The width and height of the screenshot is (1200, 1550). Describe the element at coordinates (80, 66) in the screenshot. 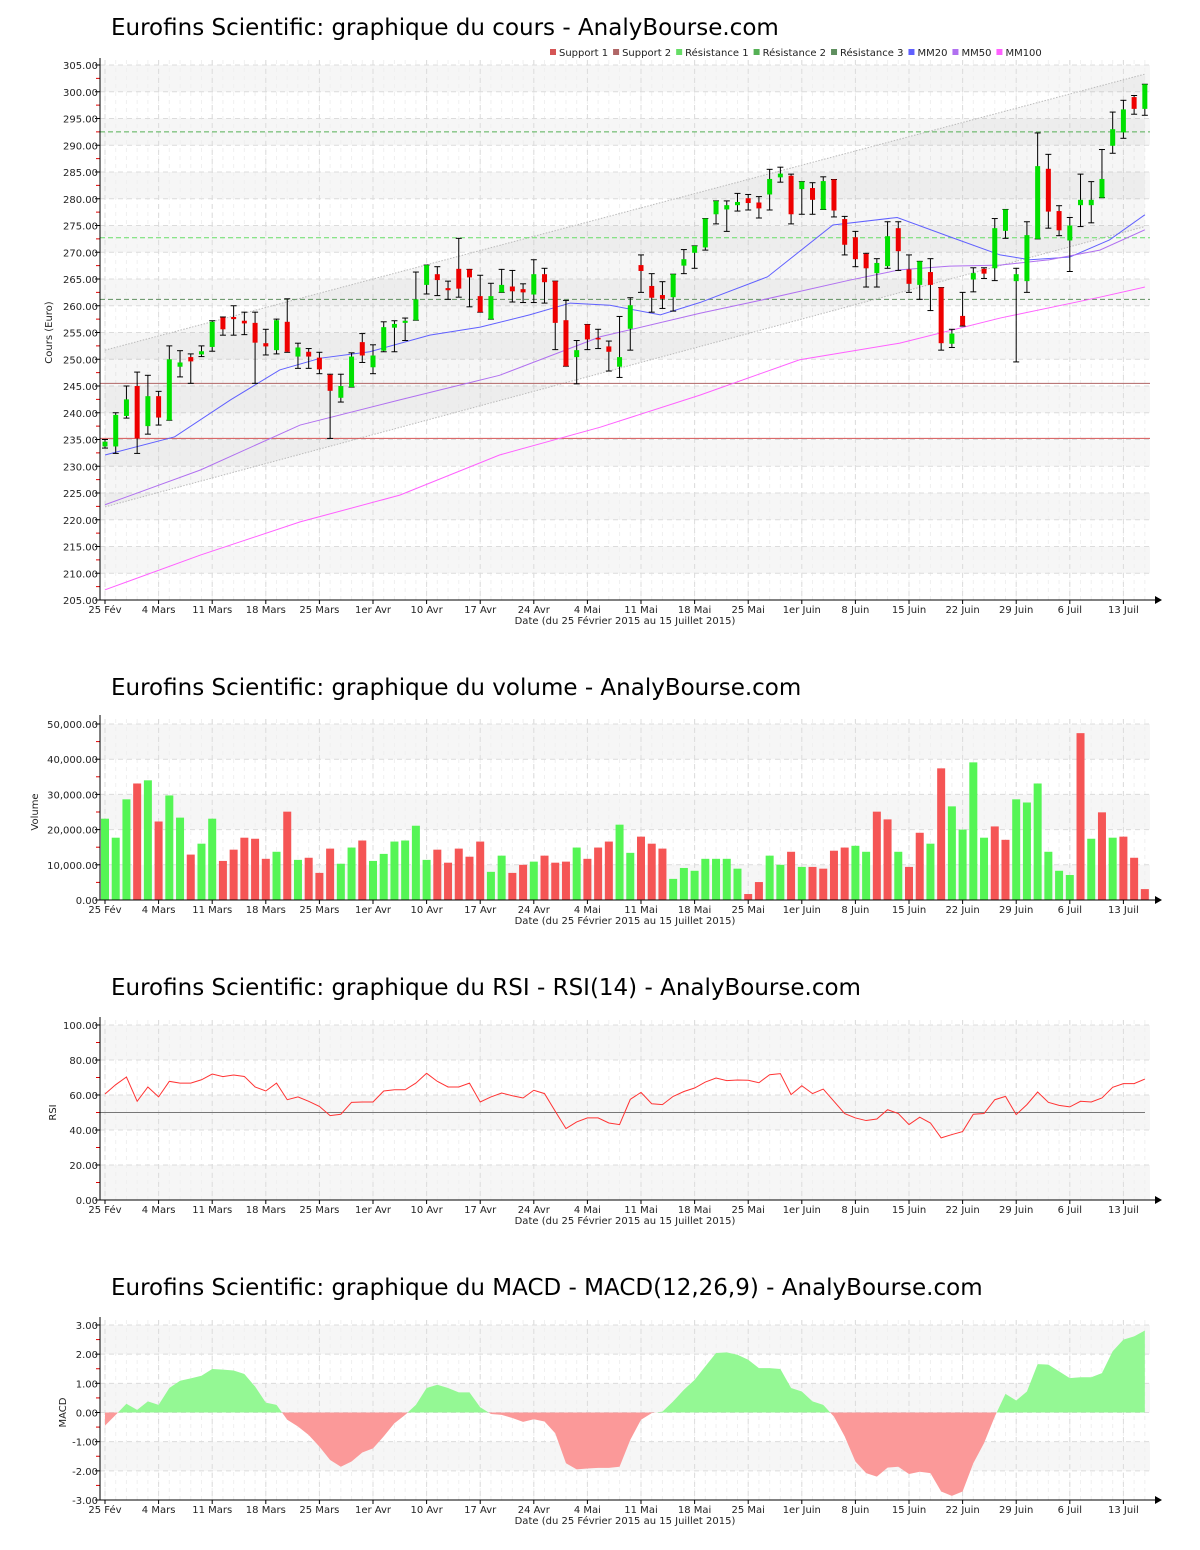

I see `y-tick-label: 305.00` at that location.